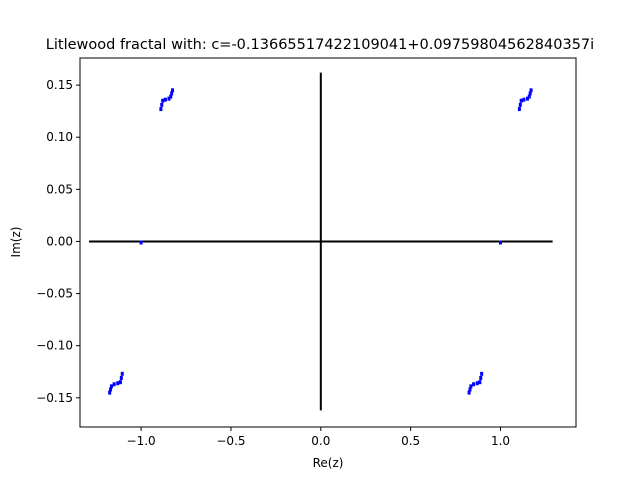  I want to click on x-tick-label: 0.0, so click(320, 441).